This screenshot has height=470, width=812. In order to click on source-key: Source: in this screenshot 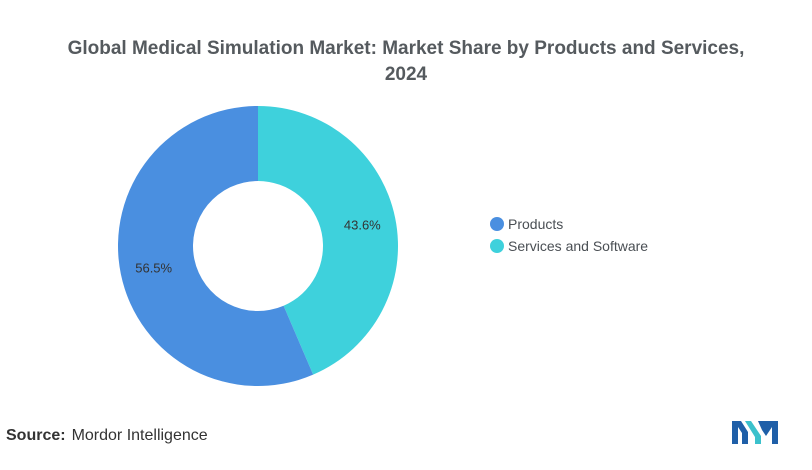, I will do `click(36, 435)`.